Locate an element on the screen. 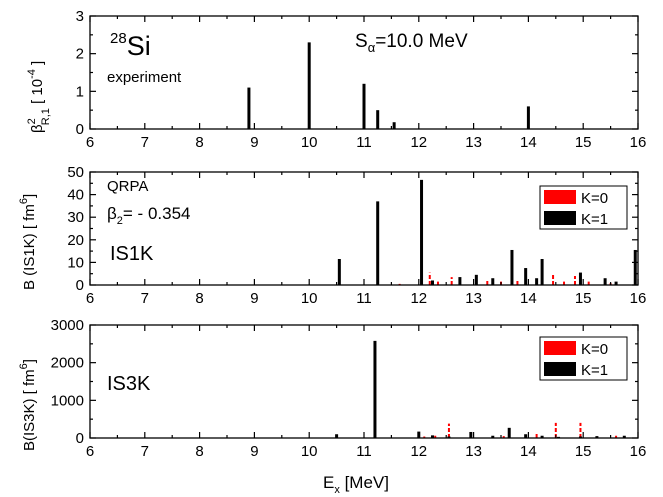 The height and width of the screenshot is (497, 663). alpha-separation-sub: α is located at coordinates (372, 47).